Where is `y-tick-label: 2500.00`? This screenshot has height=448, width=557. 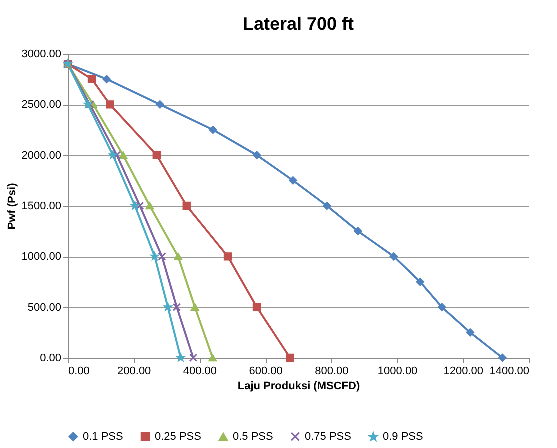
y-tick-label: 2500.00 is located at coordinates (42, 105).